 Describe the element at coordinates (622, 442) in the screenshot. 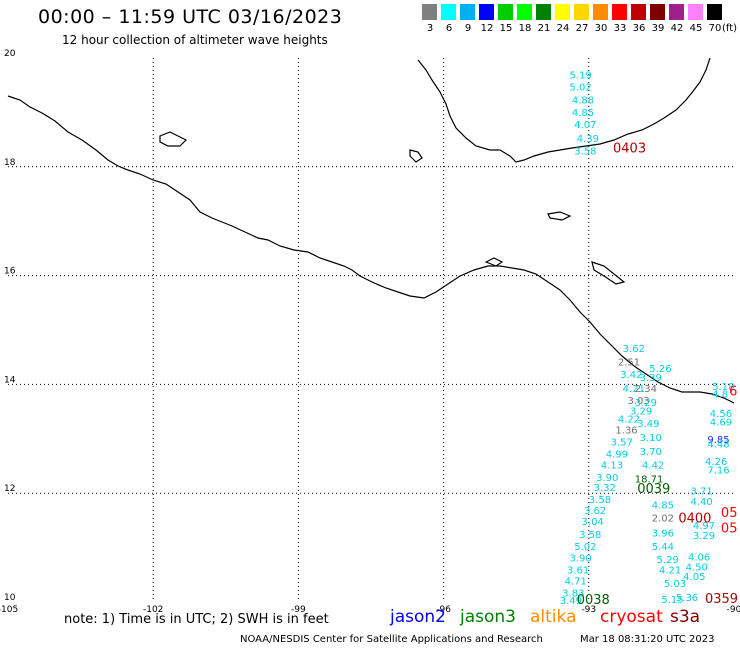

I see `wave-height-value: 3.57` at that location.